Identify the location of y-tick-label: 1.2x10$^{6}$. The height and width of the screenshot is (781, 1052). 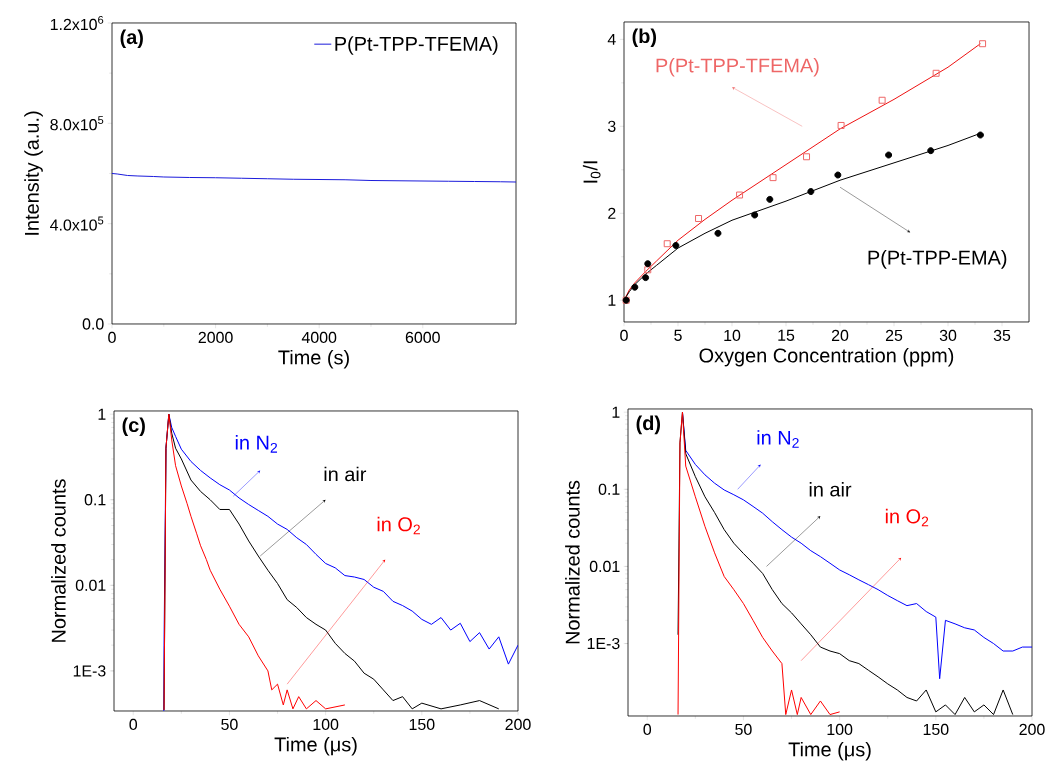
(77, 23).